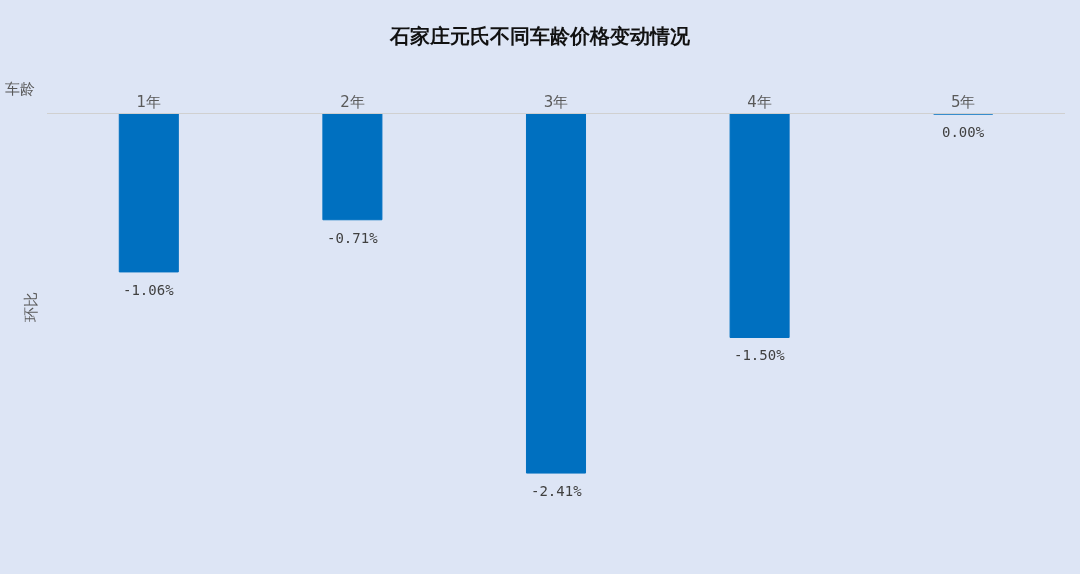 The width and height of the screenshot is (1080, 574). Describe the element at coordinates (557, 491) in the screenshot. I see `data-label: -2.41%` at that location.